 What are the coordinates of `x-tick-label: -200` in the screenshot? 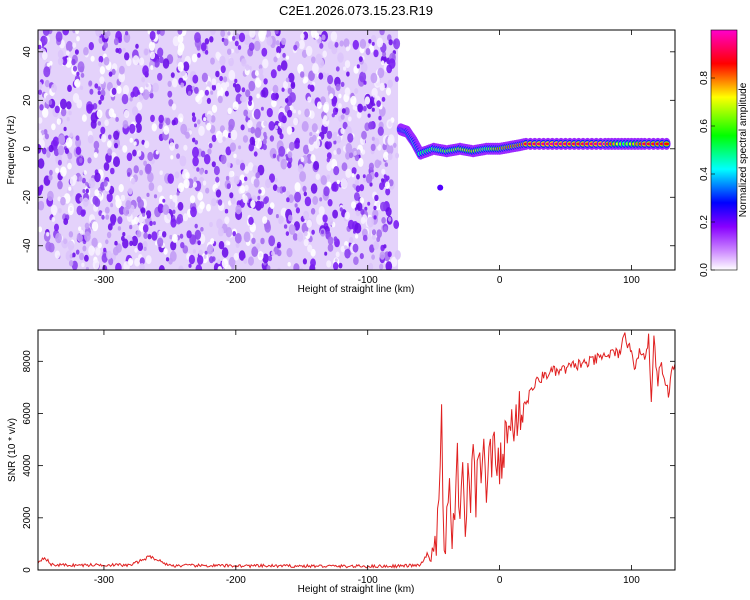 It's located at (236, 580).